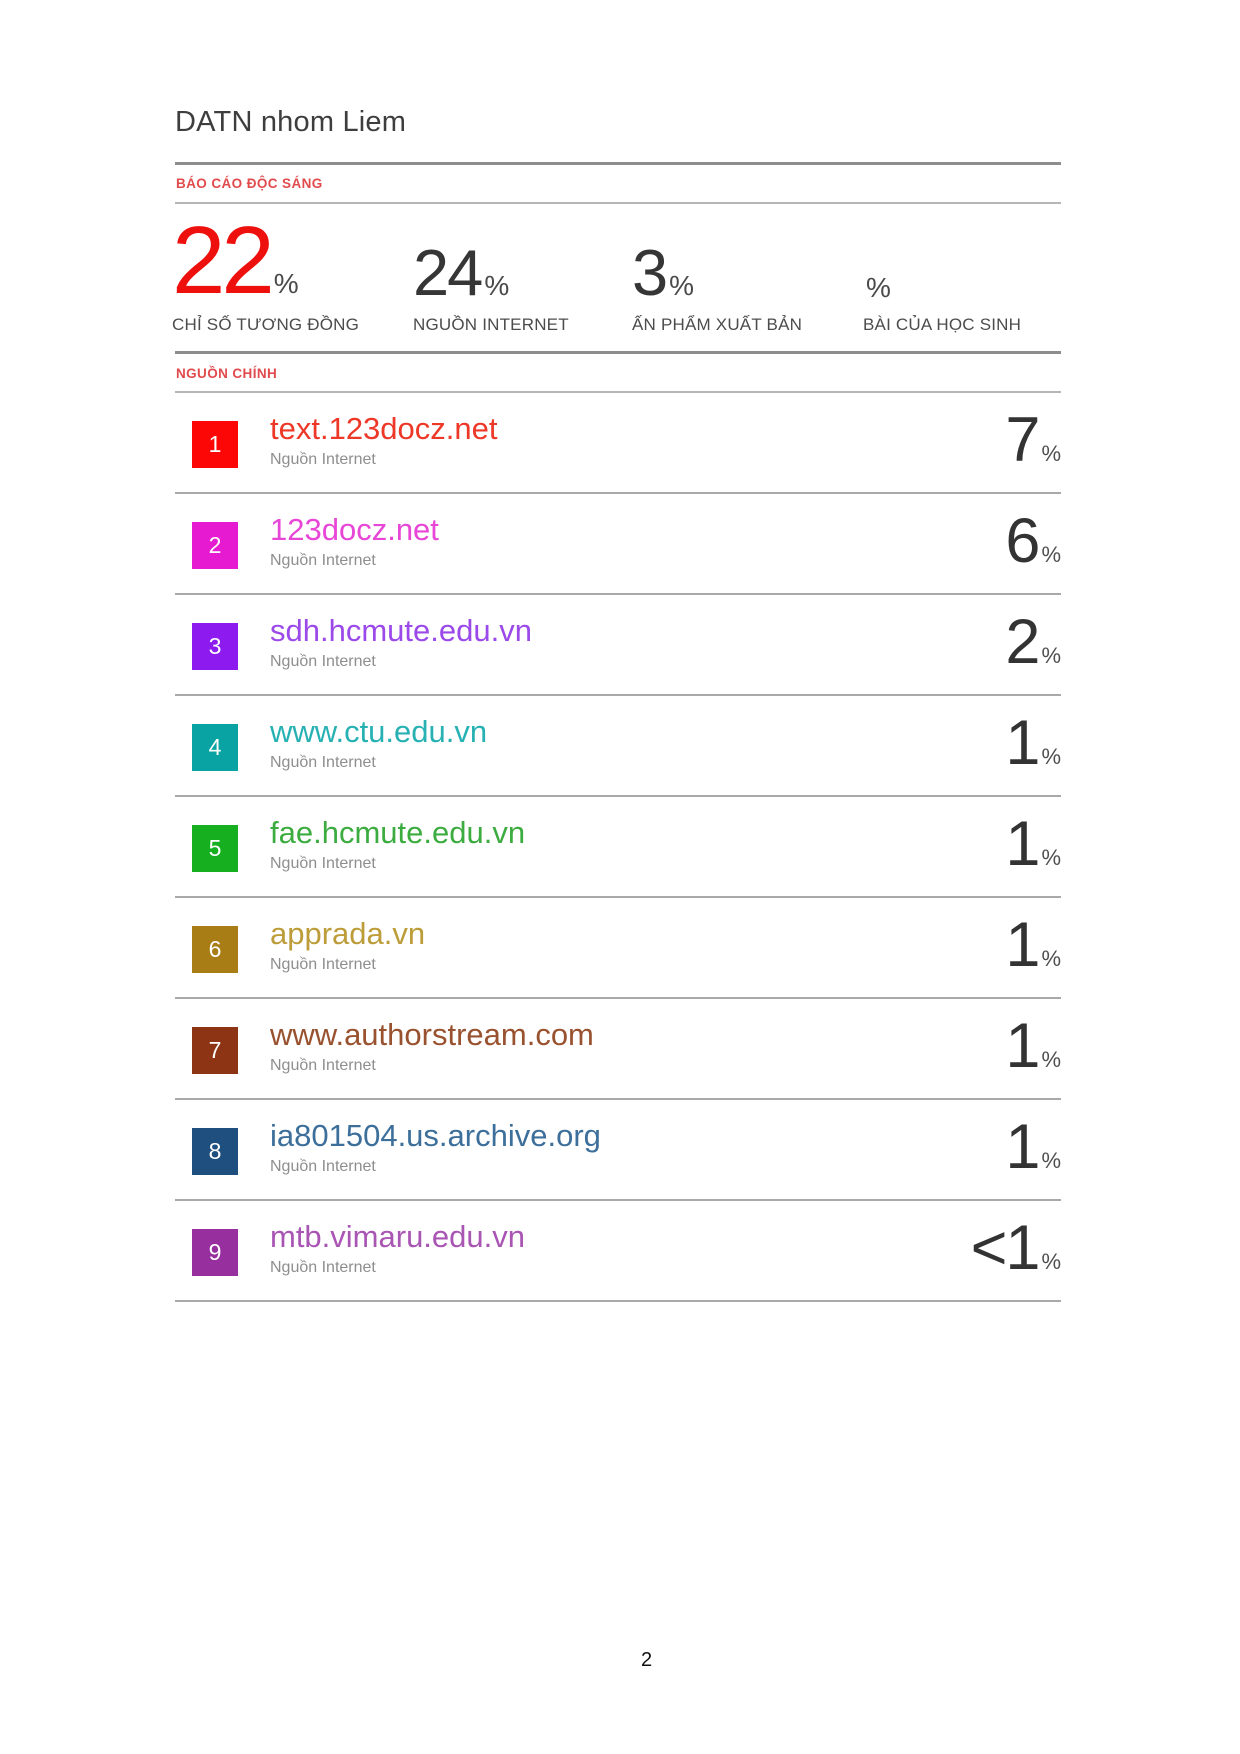 The width and height of the screenshot is (1240, 1754). What do you see at coordinates (432, 1034) in the screenshot?
I see `source-name: www.authorstream.com` at bounding box center [432, 1034].